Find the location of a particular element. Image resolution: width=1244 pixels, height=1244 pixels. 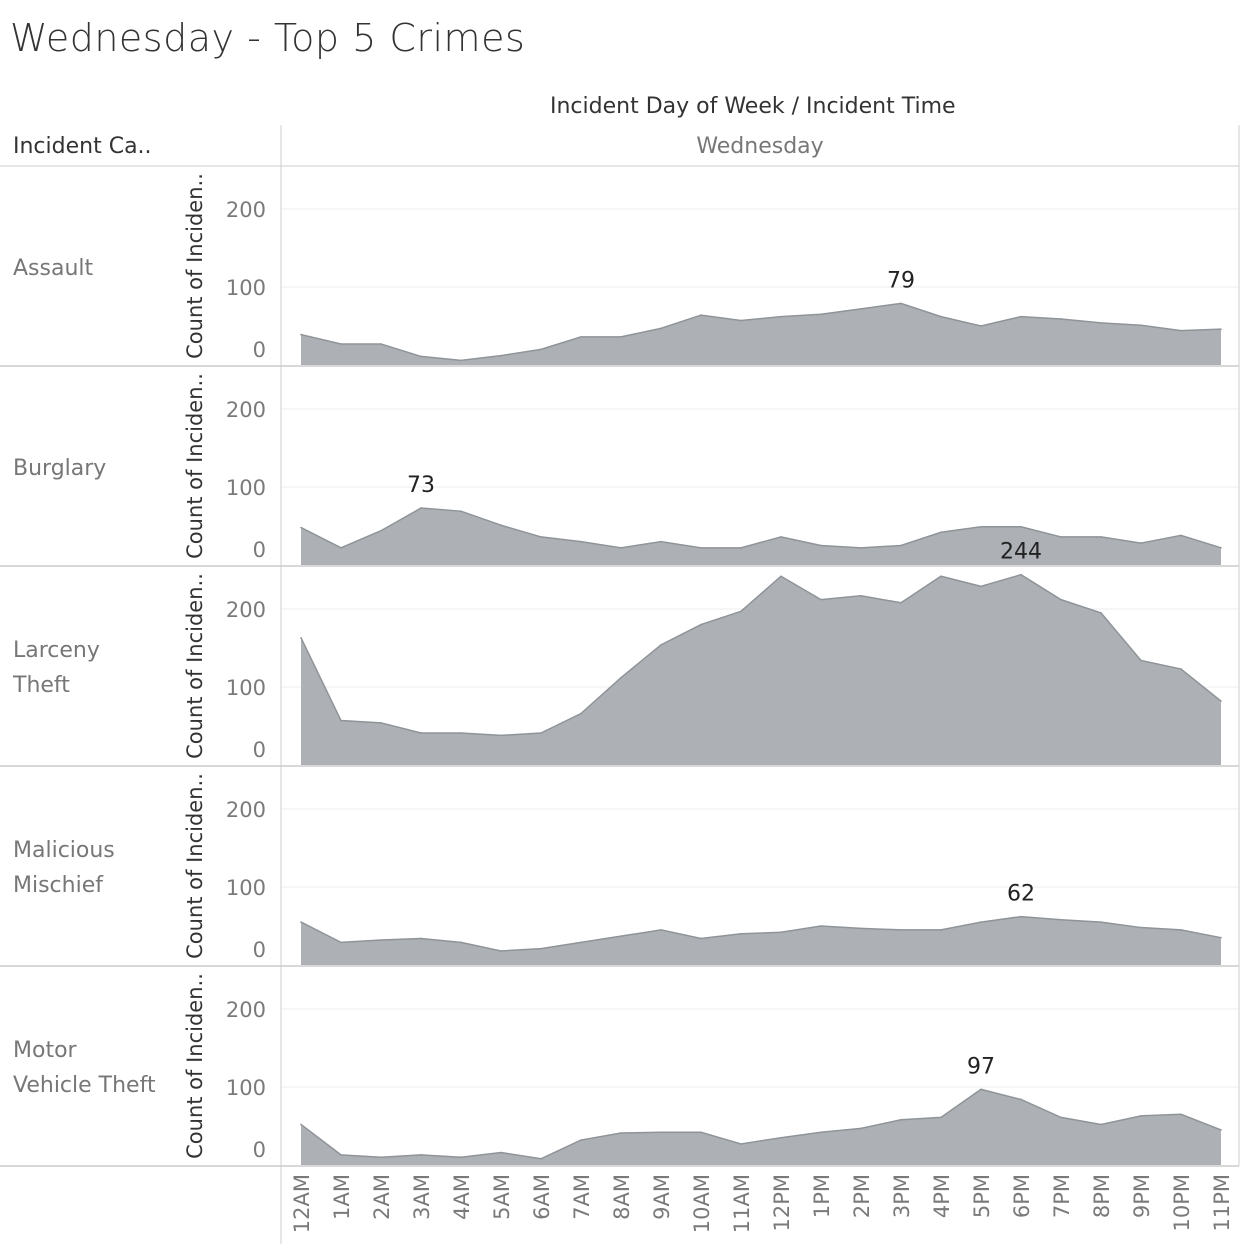

x-tick-label: 10AM is located at coordinates (702, 1203).